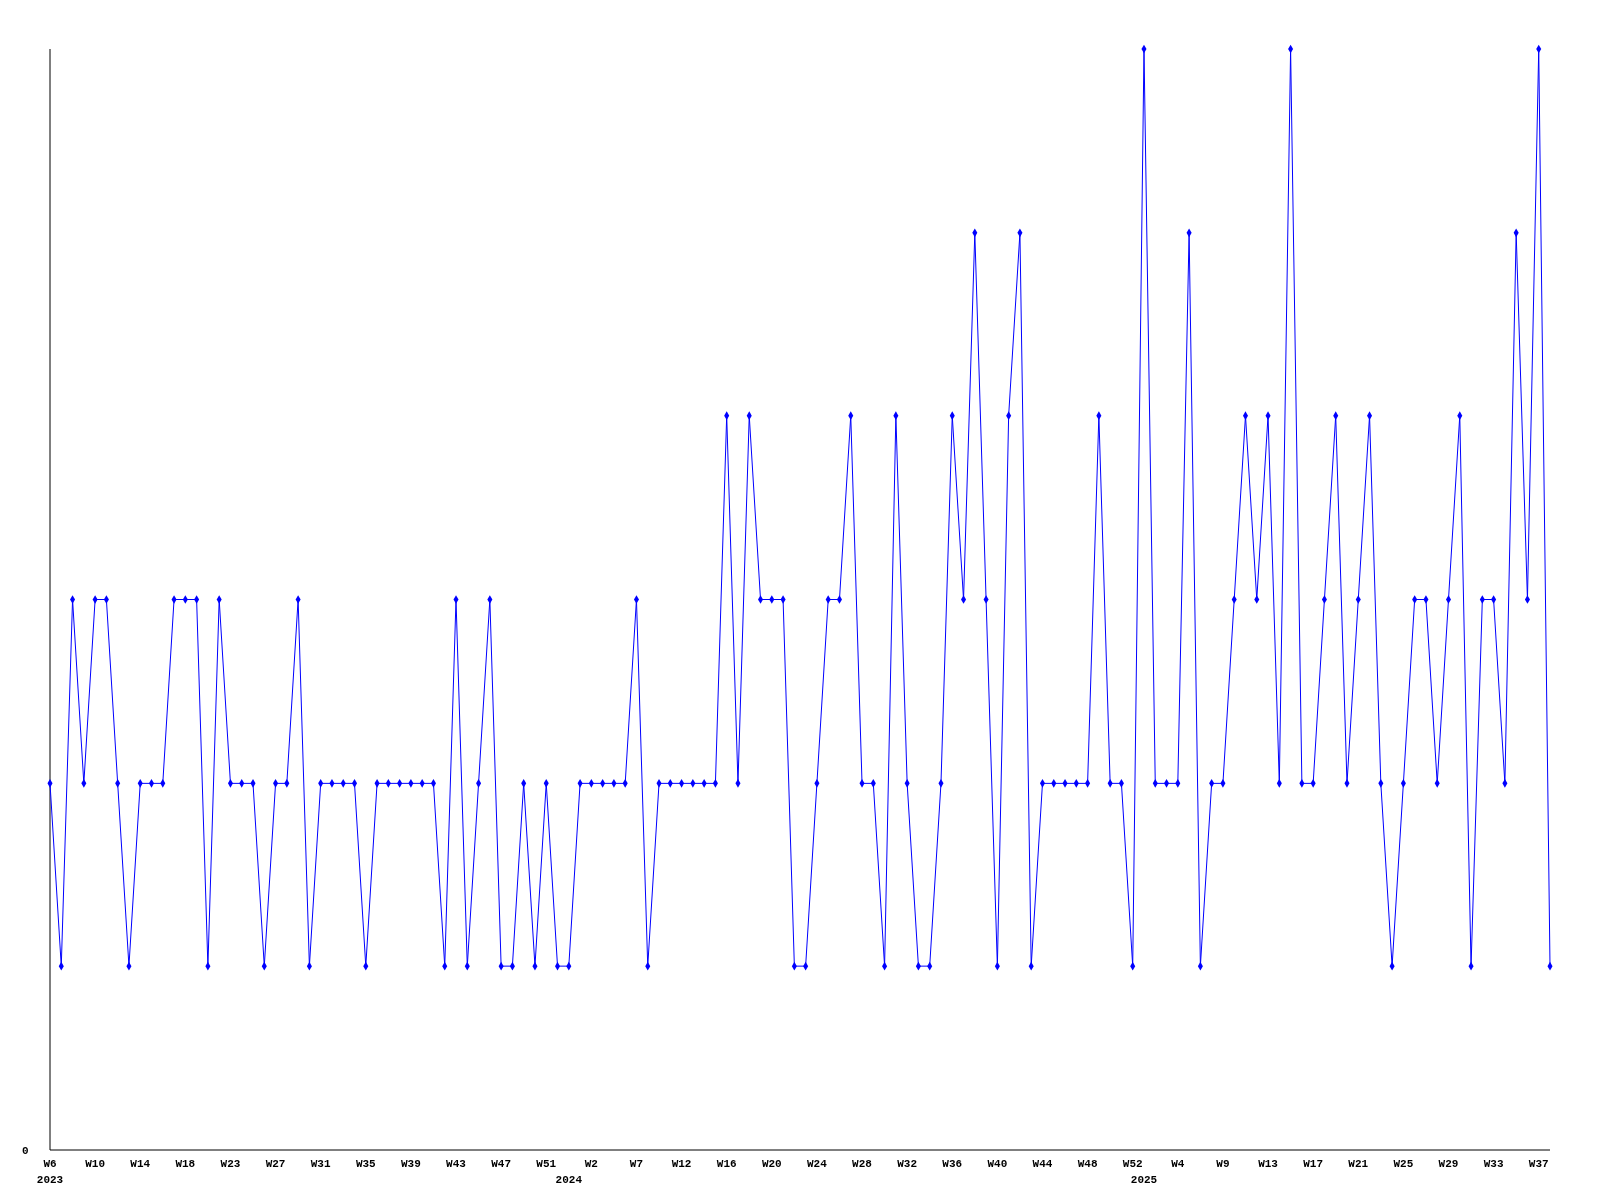 This screenshot has height=1200, width=1600. Describe the element at coordinates (1493, 1164) in the screenshot. I see `x-tick-label: W33` at that location.